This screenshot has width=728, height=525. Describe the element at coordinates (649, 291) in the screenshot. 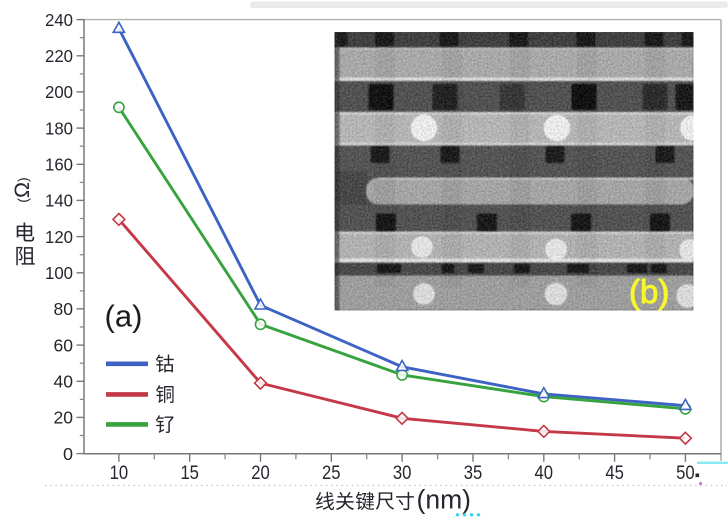

I see `svg-text: (b)` at that location.